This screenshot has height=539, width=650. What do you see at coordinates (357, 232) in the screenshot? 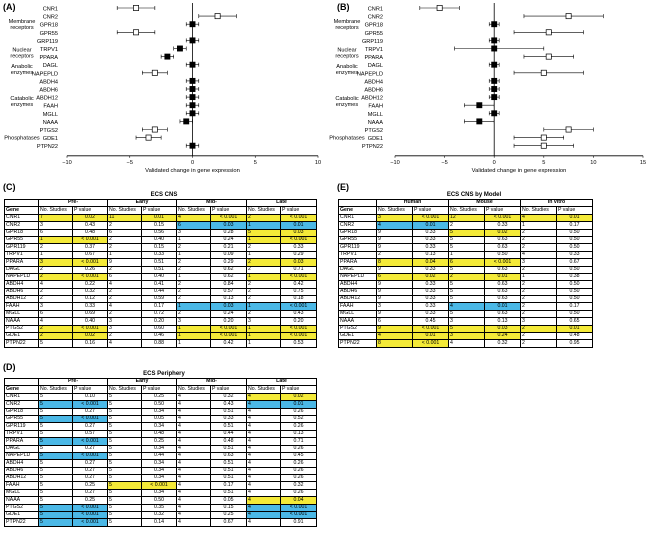
I see `gene-cell: GPR18` at bounding box center [357, 232].